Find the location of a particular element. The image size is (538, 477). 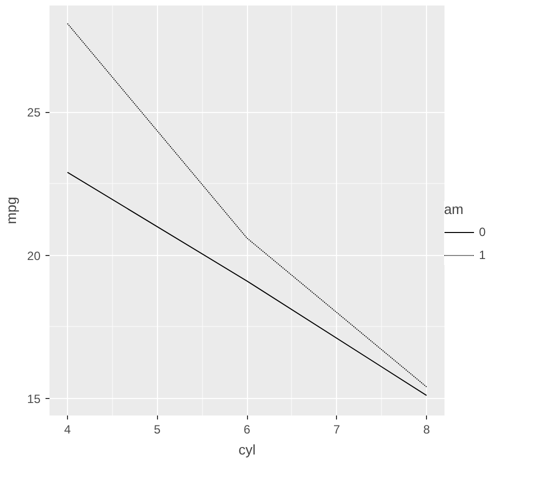

x-tick-label: 4 is located at coordinates (68, 429).